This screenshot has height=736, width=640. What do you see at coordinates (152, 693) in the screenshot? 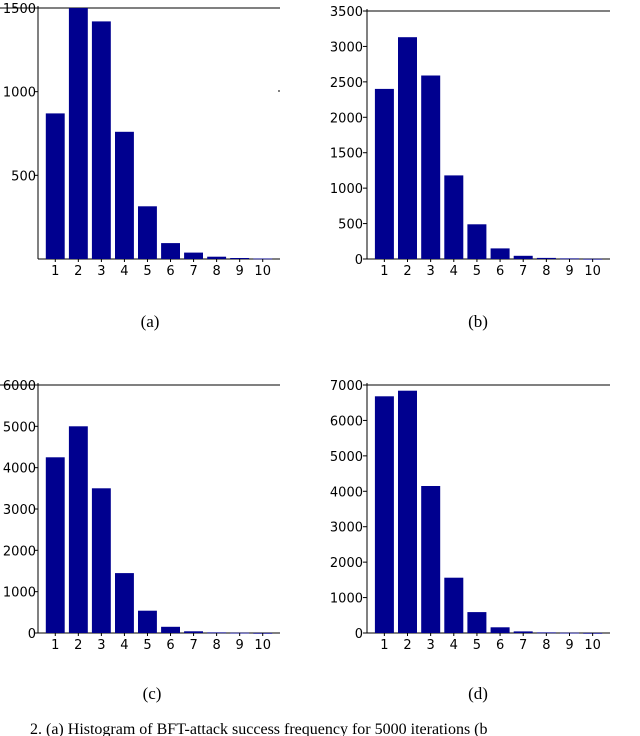
I see `subtitle-c: (c)` at bounding box center [152, 693].